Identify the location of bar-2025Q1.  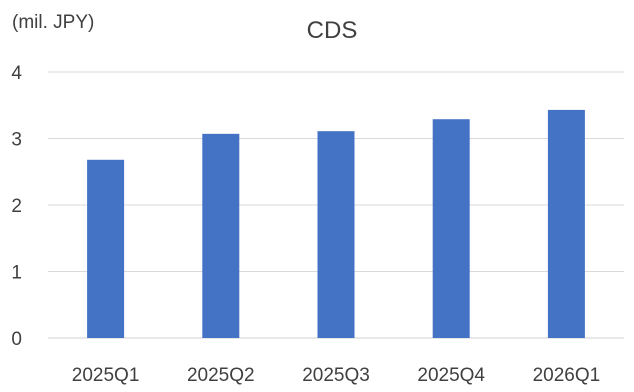
(106, 248).